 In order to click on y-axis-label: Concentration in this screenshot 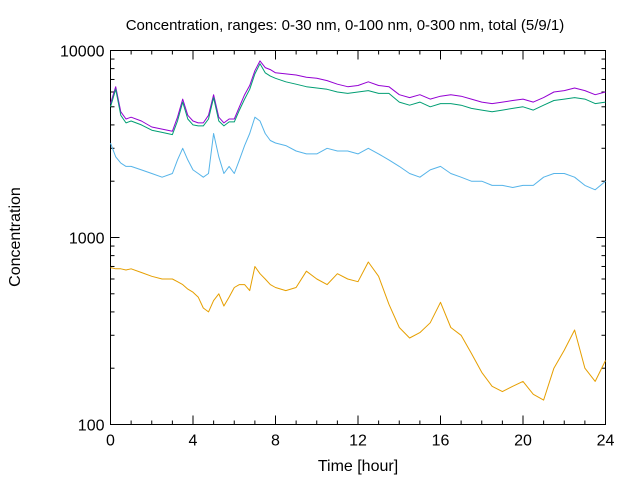, I will do `click(15, 237)`.